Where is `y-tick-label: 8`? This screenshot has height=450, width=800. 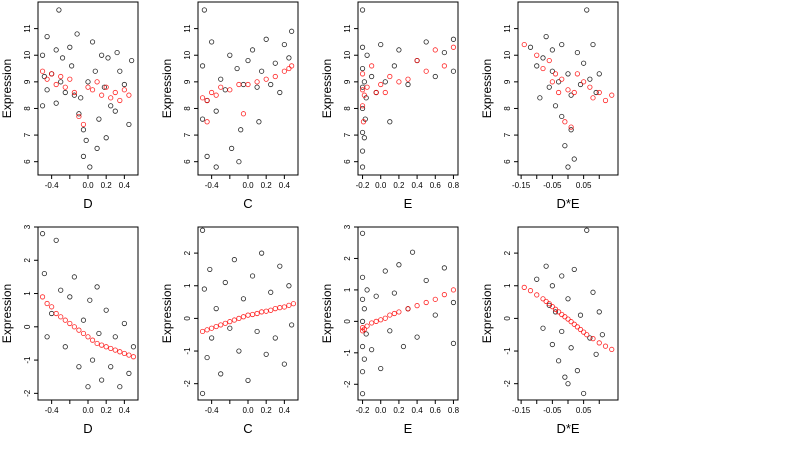
y-tick-label: 8 is located at coordinates (347, 108).